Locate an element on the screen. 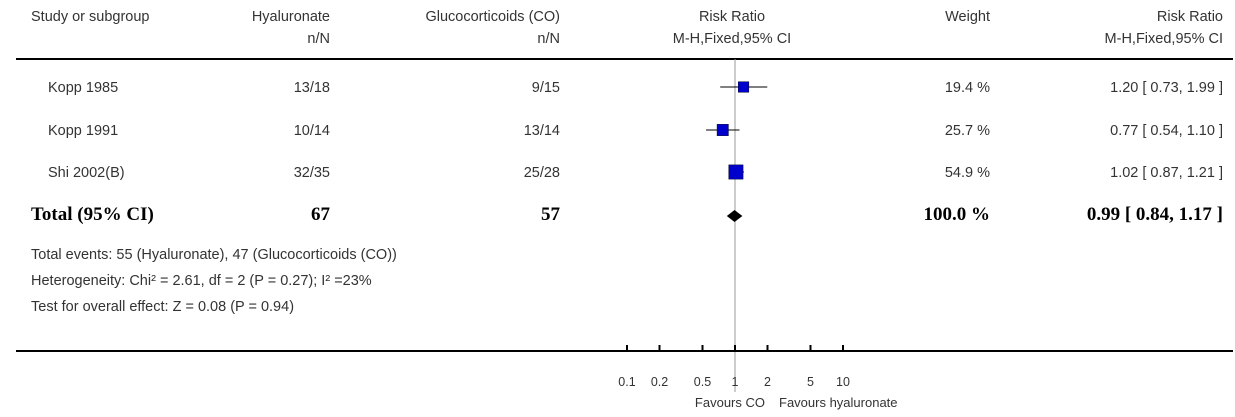 The height and width of the screenshot is (417, 1235). header-group2: Glucocorticoids (CO) is located at coordinates (492, 17).